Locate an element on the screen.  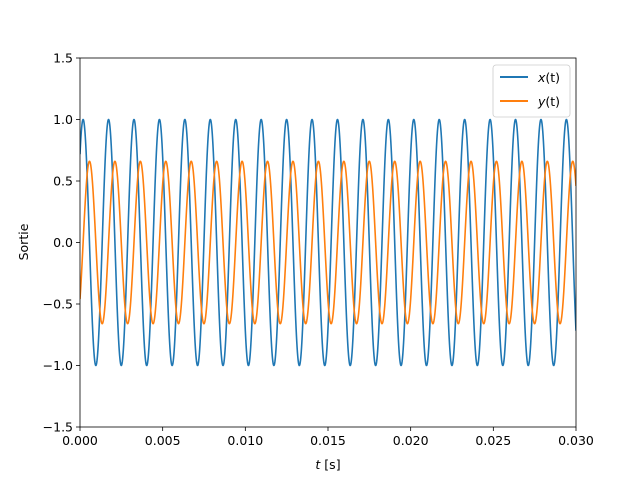
y-axis: −1.5 −1.0 −0.5 0.0 0.5 1.0 1.5 is located at coordinates (61, 243).